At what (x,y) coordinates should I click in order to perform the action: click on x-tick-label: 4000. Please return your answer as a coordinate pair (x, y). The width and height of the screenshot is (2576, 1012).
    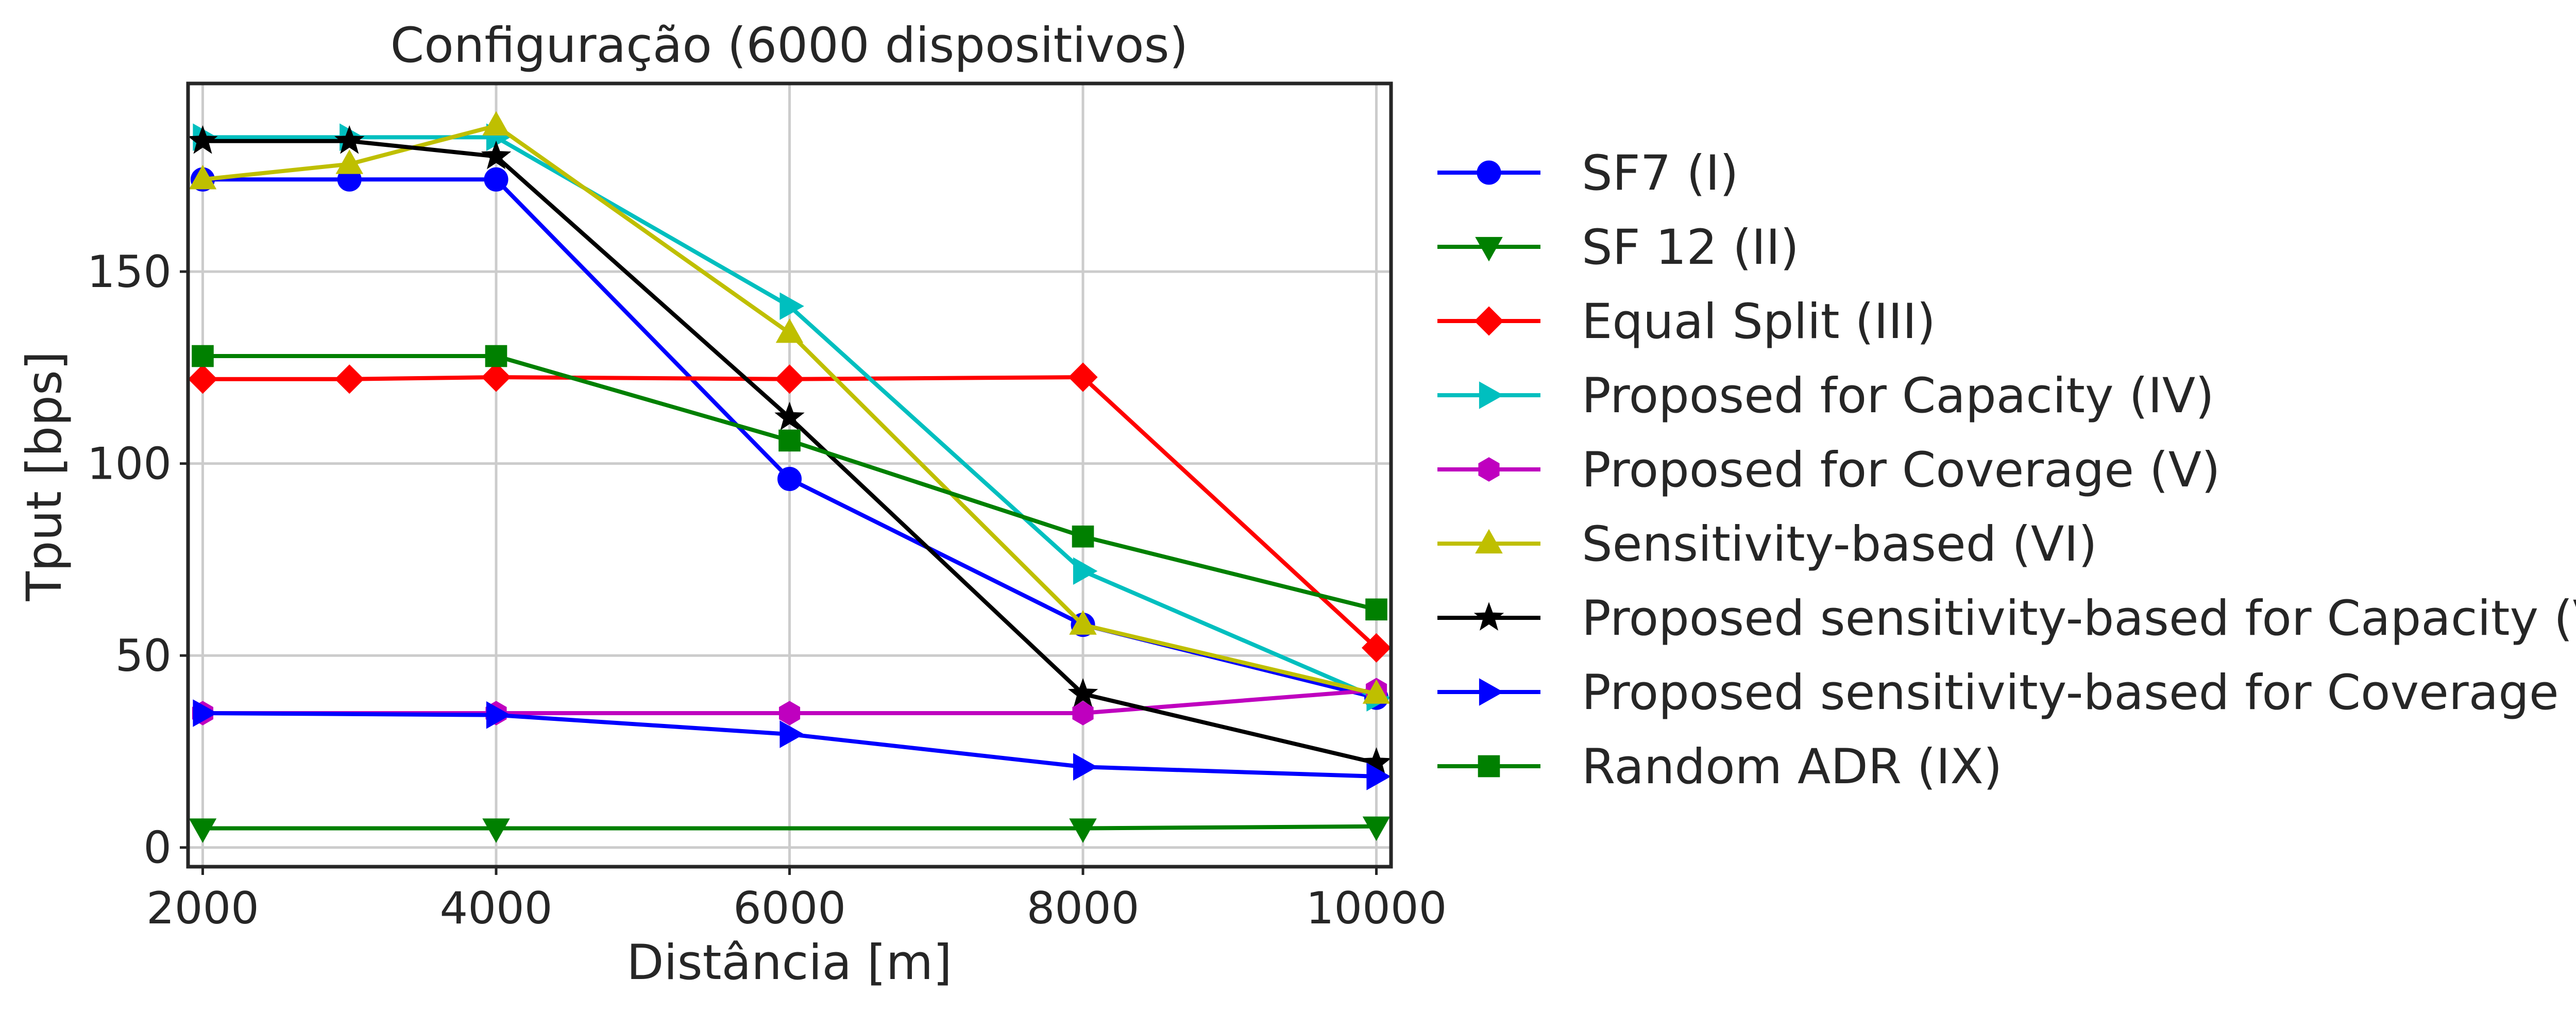
    Looking at the image, I should click on (497, 908).